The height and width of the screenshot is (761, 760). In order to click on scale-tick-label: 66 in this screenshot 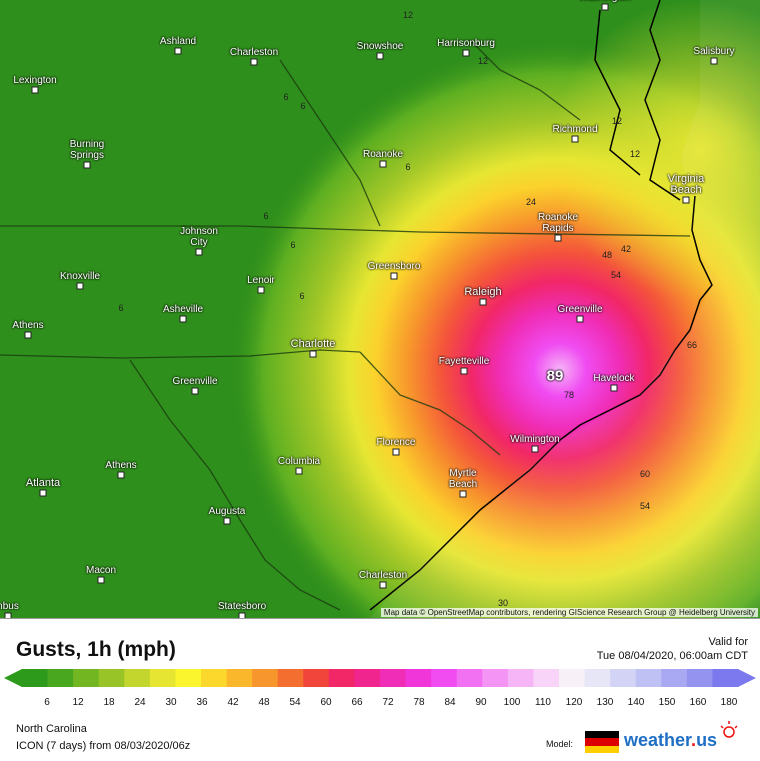, I will do `click(357, 702)`.